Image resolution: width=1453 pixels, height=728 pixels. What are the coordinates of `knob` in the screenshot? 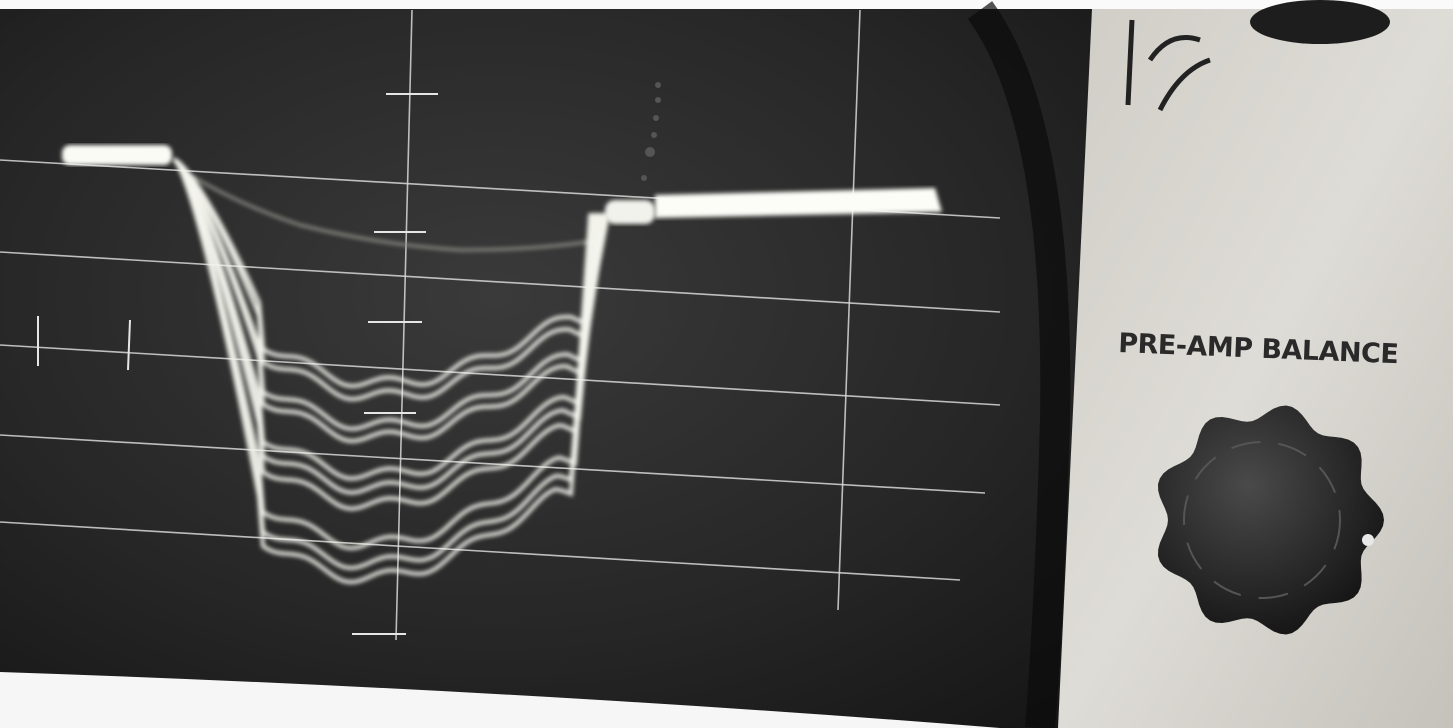 It's located at (1271, 520).